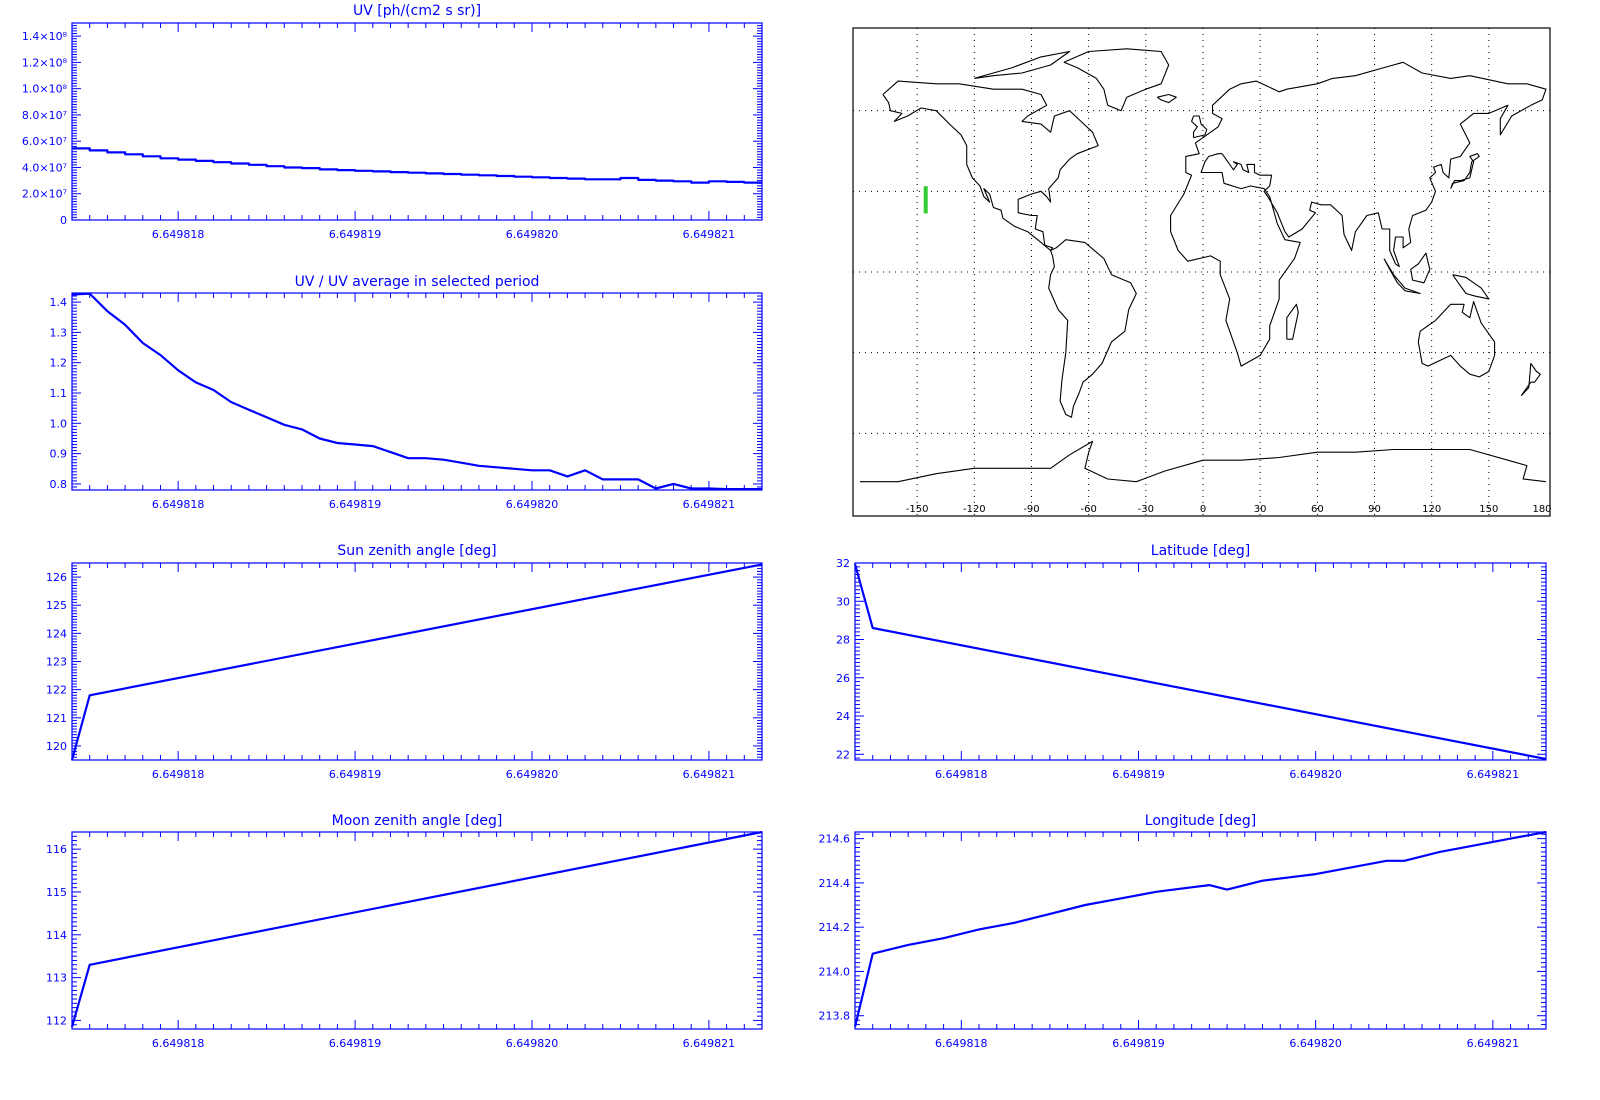 This screenshot has width=1600, height=1100. I want to click on y-tick-label: 8.0×10⁷, so click(44, 115).